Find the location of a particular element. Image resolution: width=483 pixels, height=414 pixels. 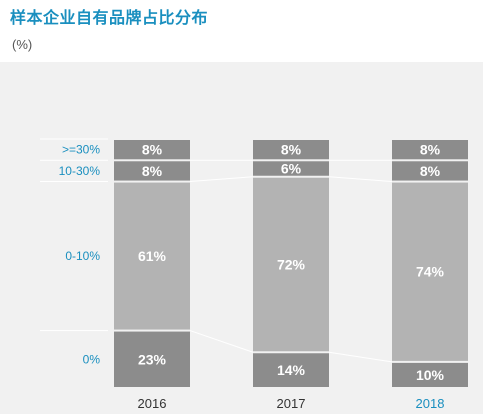

bar-value-label: 14% is located at coordinates (291, 370).